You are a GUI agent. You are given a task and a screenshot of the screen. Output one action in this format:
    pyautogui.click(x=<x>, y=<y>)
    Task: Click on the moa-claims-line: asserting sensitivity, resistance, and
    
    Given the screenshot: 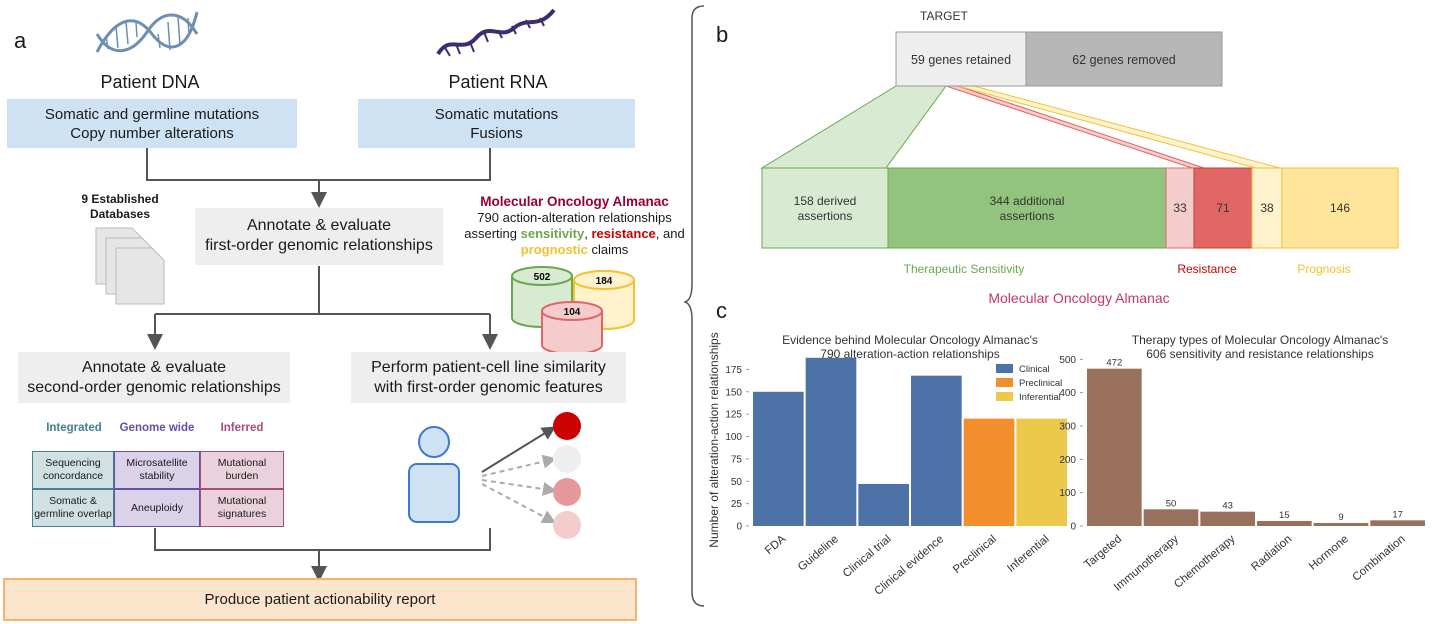 What is the action you would take?
    pyautogui.click(x=574, y=234)
    